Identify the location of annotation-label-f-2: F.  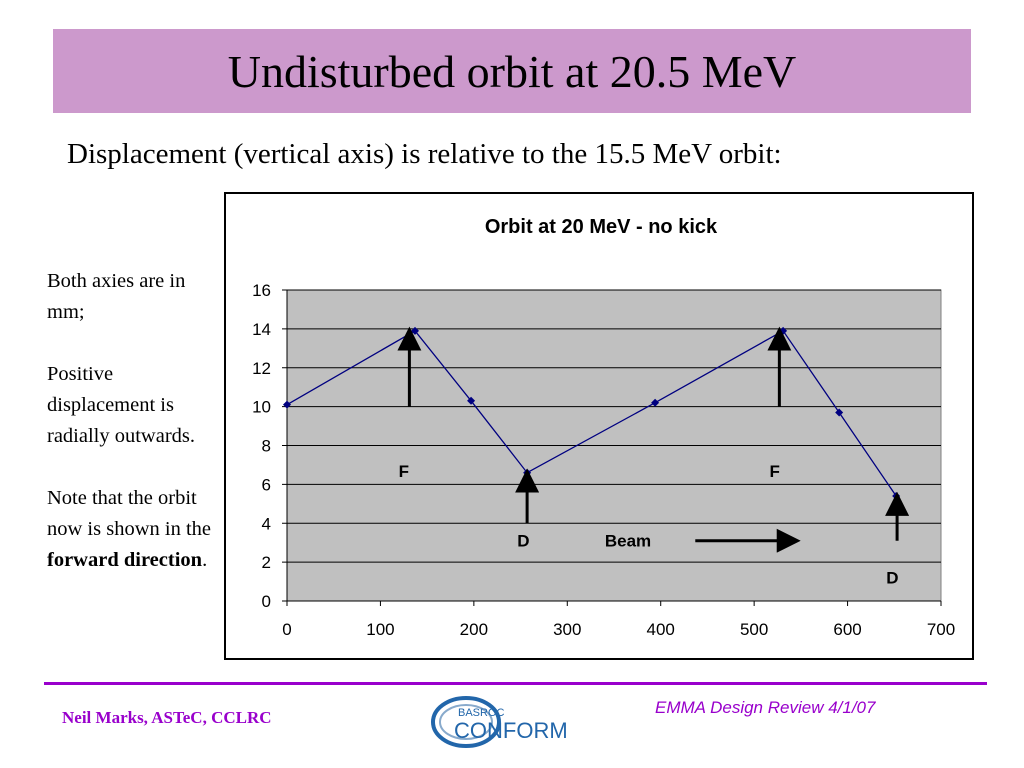
(775, 471).